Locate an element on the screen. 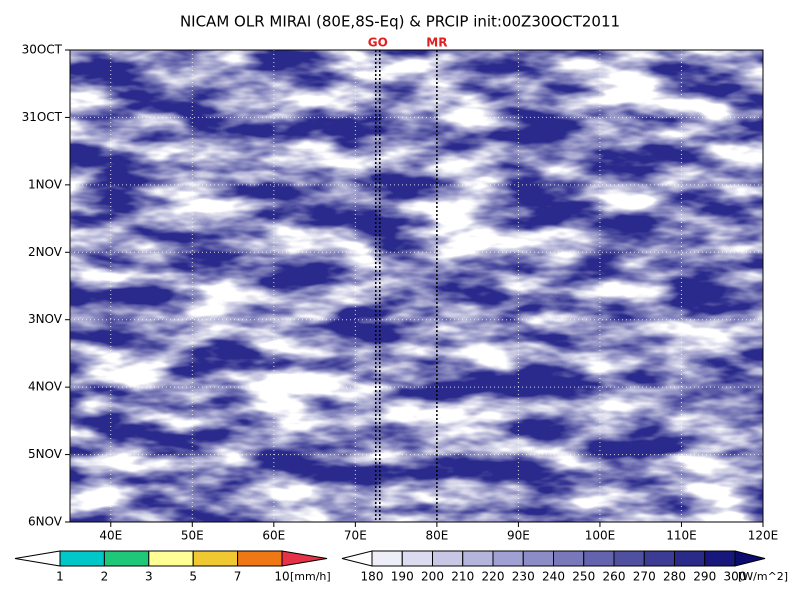 This screenshot has width=800, height=600. colorbar-label: 210 is located at coordinates (462, 577).